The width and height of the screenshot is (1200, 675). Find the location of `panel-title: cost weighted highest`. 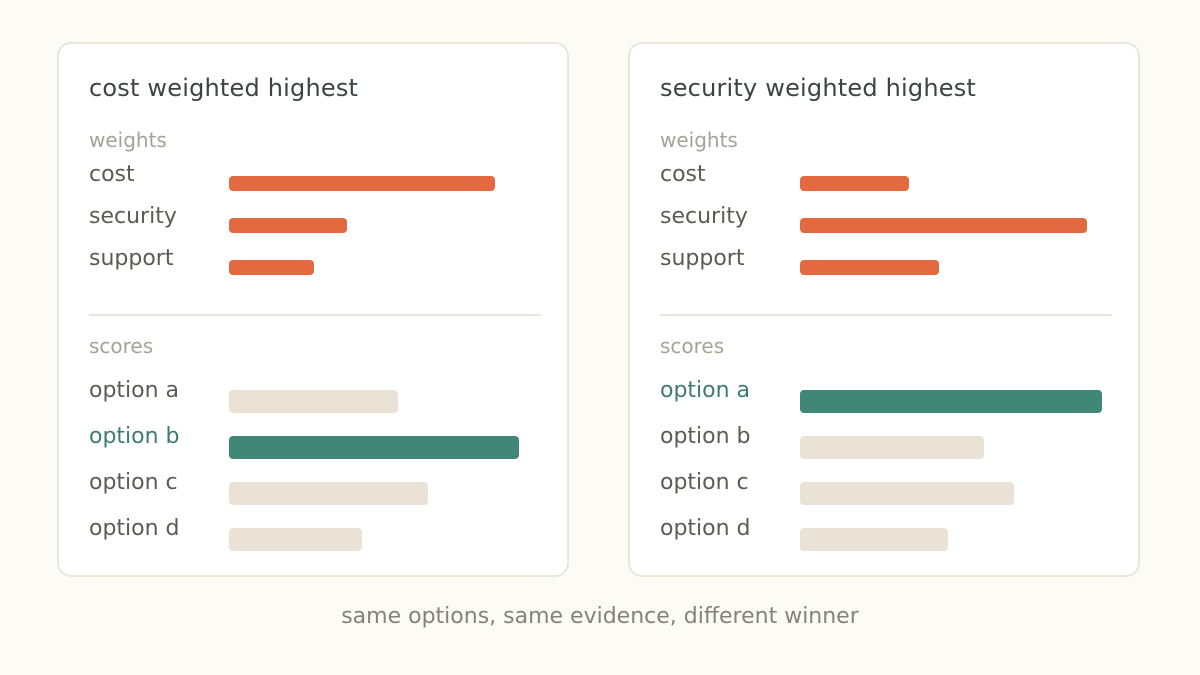

panel-title: cost weighted highest is located at coordinates (224, 88).